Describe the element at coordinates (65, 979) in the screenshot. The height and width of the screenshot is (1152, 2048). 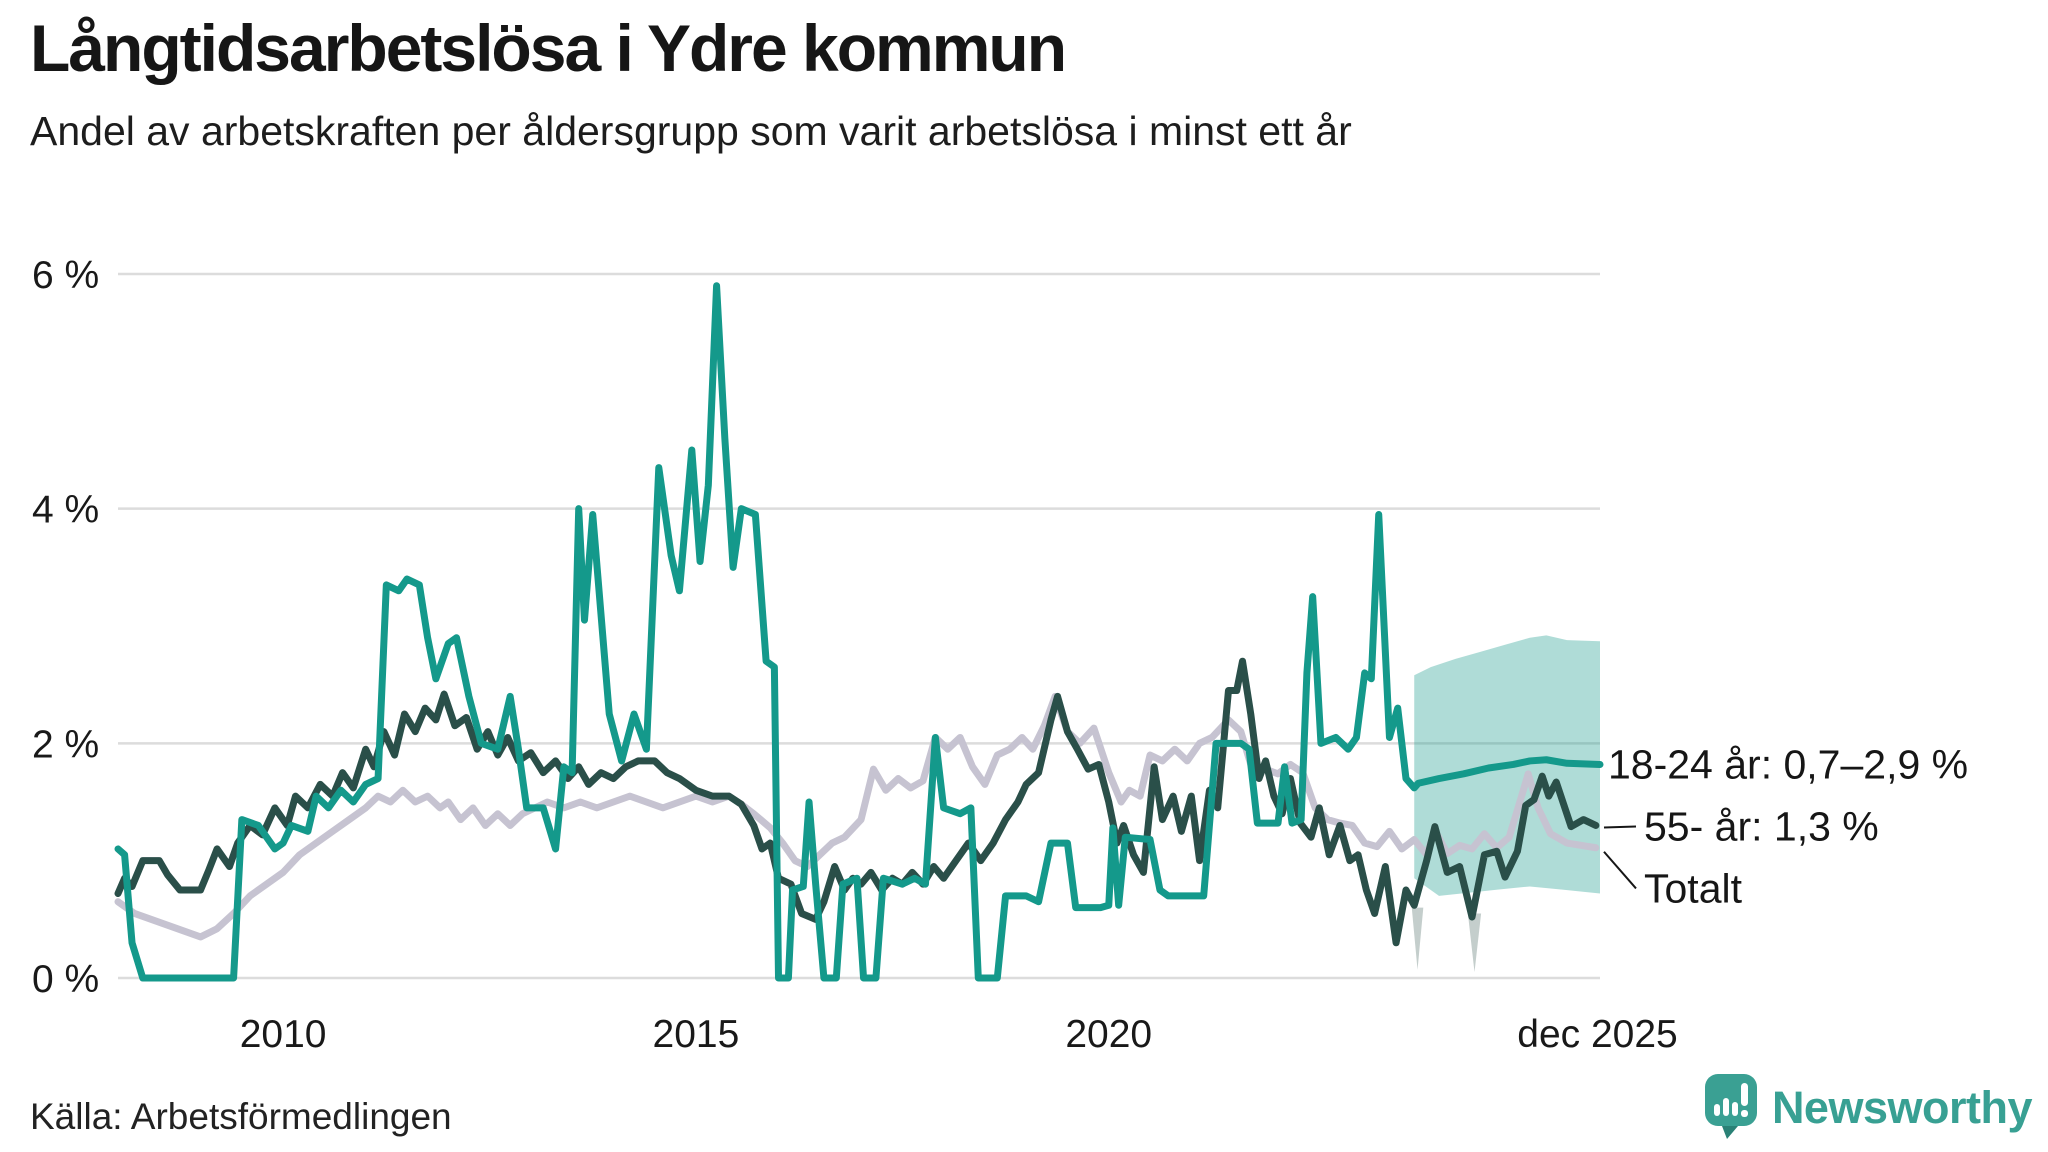
I see `y-tick-label: 0 %` at that location.